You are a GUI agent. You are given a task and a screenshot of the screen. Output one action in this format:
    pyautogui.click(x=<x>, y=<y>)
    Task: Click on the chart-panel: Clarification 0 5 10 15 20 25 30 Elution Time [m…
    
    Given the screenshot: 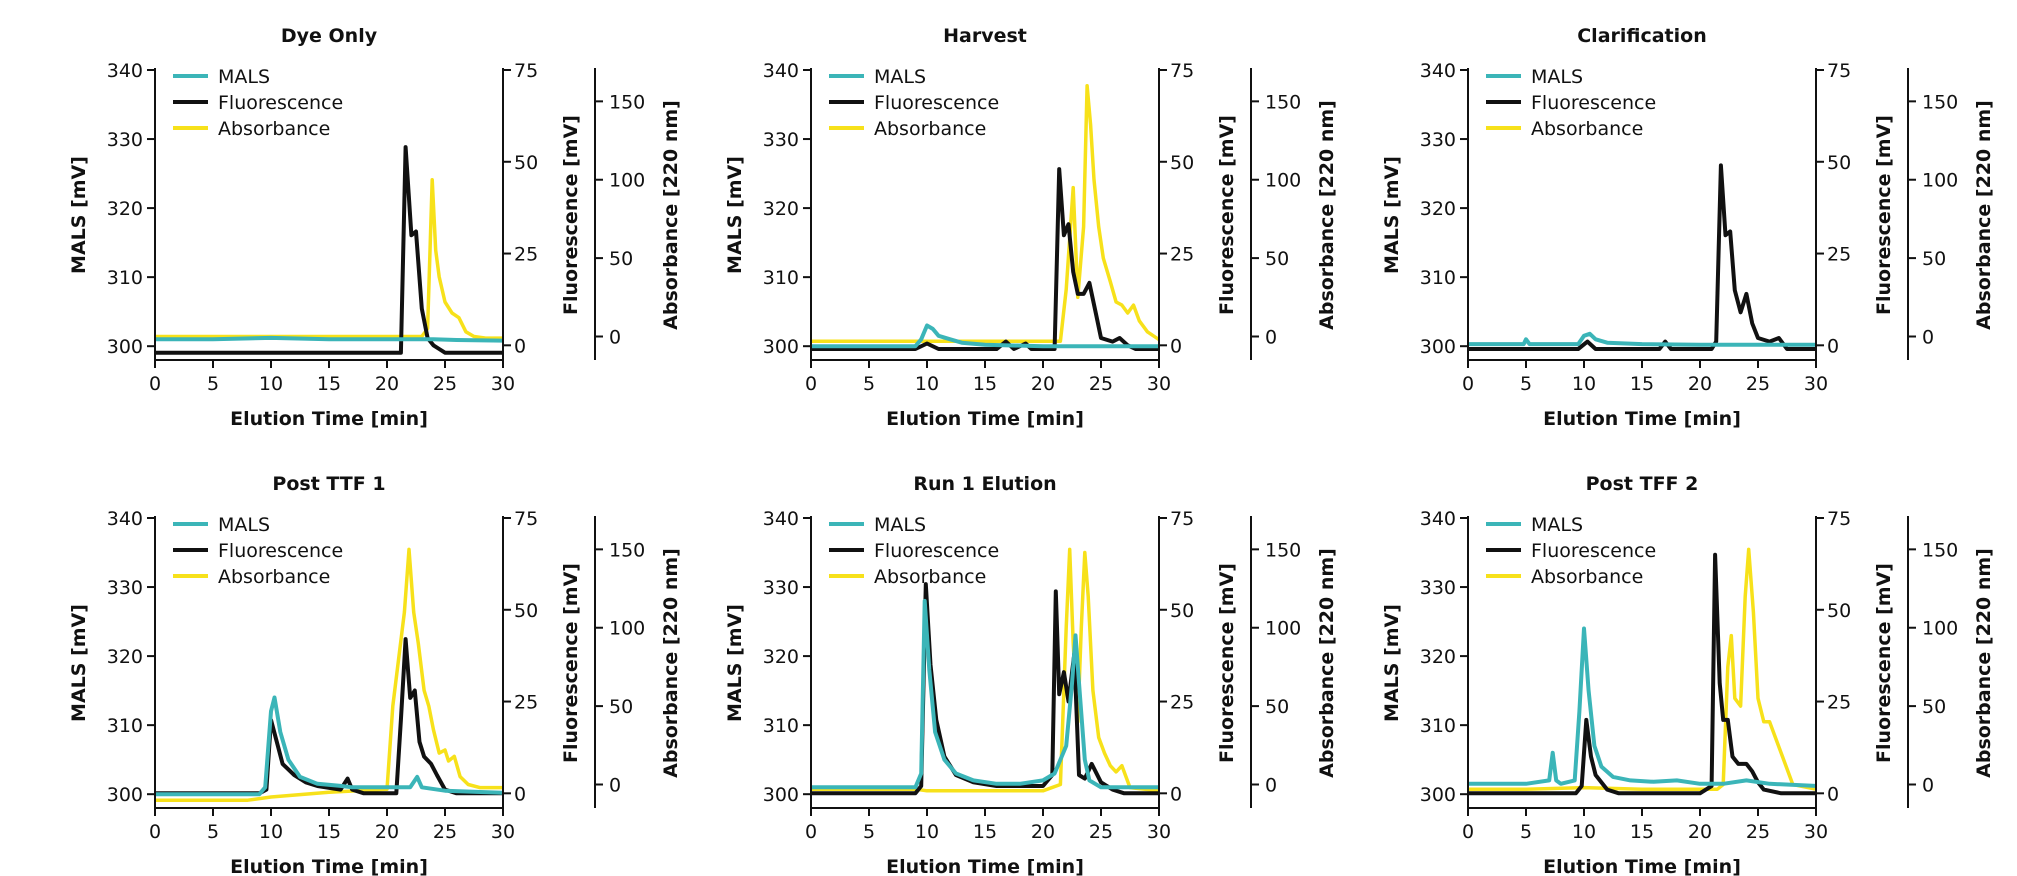 What is the action you would take?
    pyautogui.click(x=1688, y=227)
    